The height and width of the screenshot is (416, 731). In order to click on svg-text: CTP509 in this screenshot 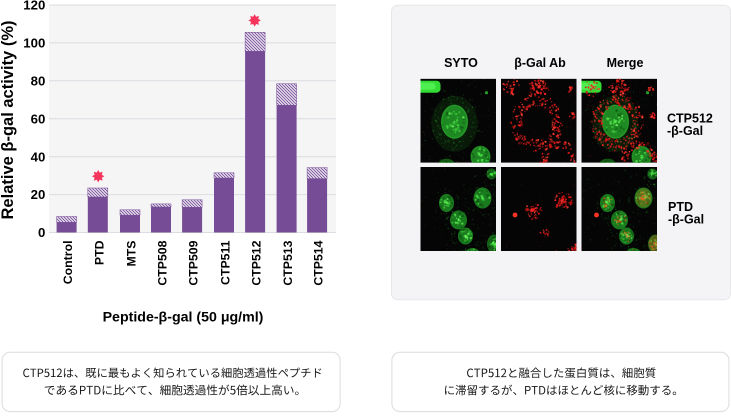, I will do `click(194, 262)`.